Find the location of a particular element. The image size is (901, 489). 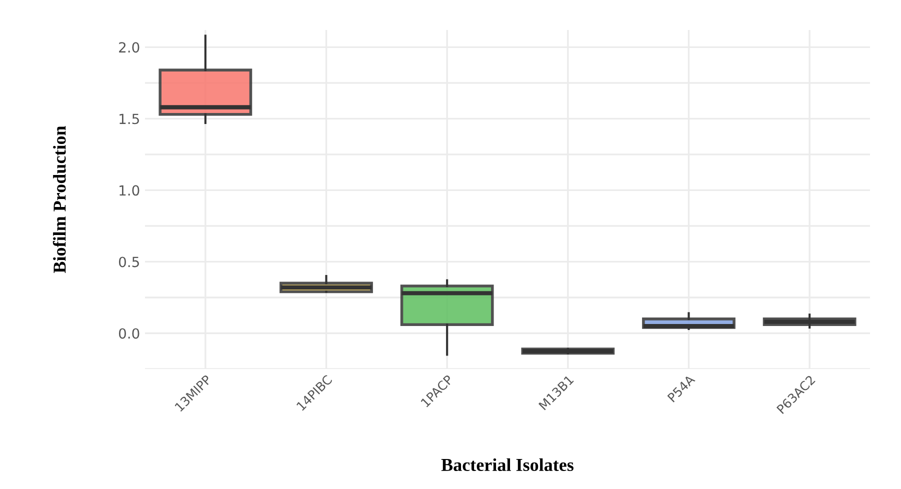

y-tick-label: 2.0 is located at coordinates (129, 47).